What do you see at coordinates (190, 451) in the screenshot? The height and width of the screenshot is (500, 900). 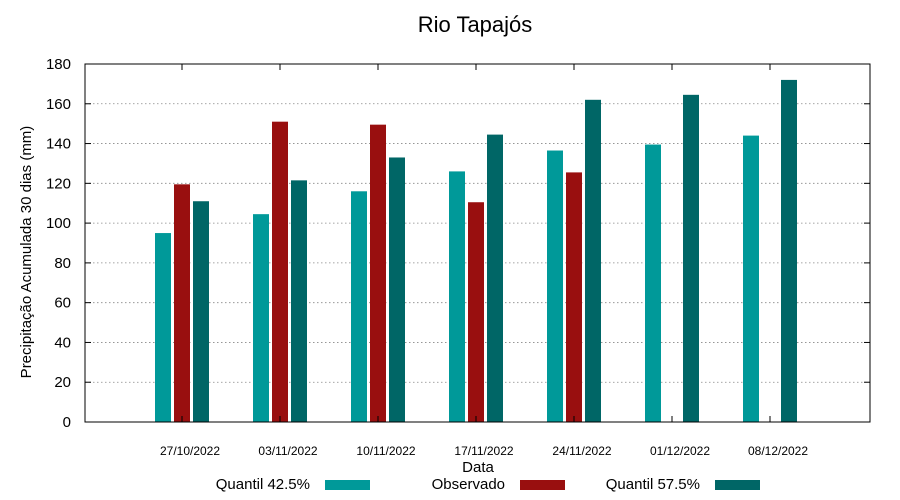 I see `x-tick-label: 27/10/2022` at bounding box center [190, 451].